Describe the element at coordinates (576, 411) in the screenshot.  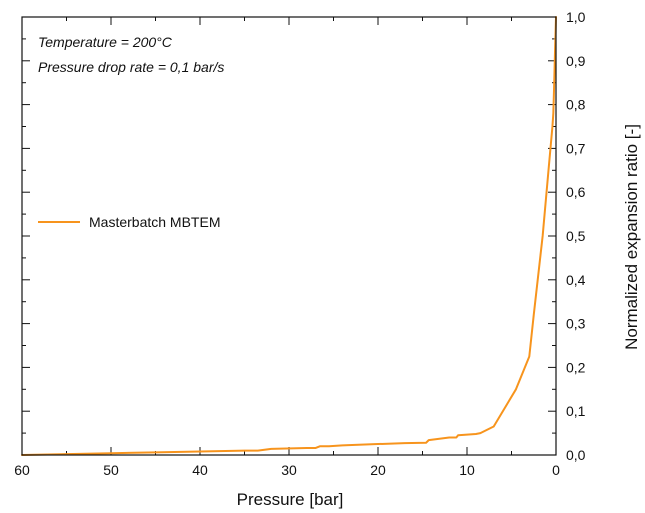
I see `y-tick-label: 0,1` at that location.